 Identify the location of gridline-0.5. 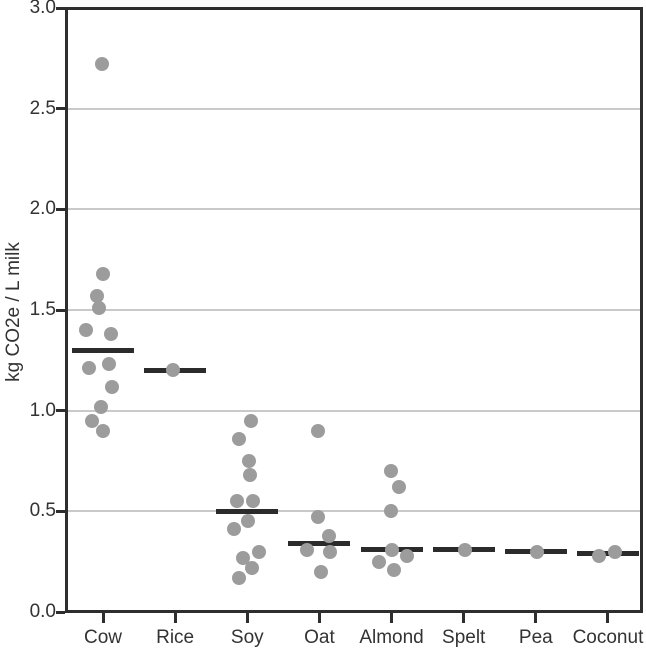
(354, 511).